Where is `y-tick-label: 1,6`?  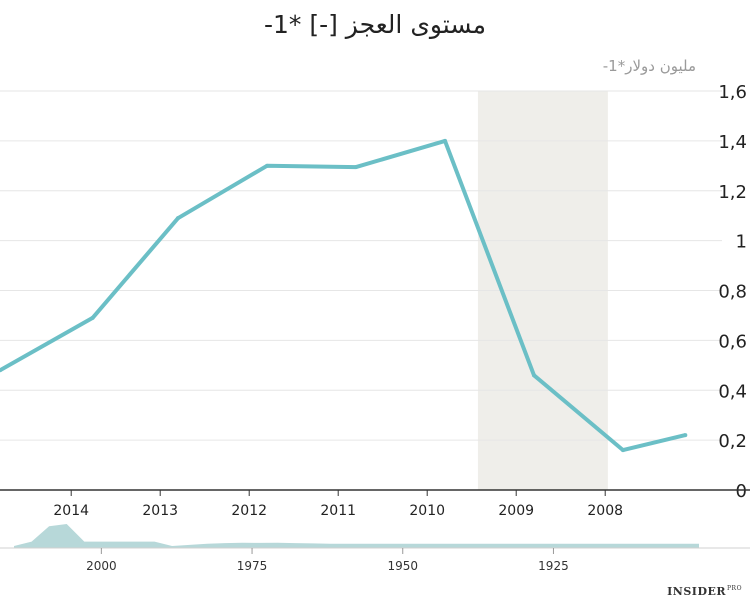
y-tick-label: 1,6 is located at coordinates (732, 92).